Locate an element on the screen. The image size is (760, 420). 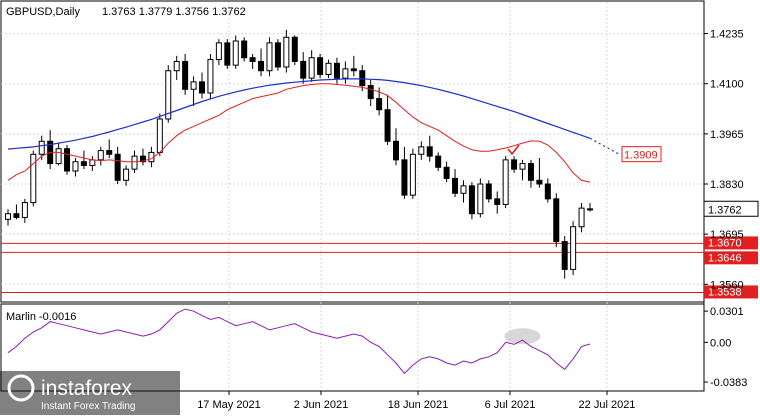
time-tick-label: 17 May 2021 is located at coordinates (229, 405).